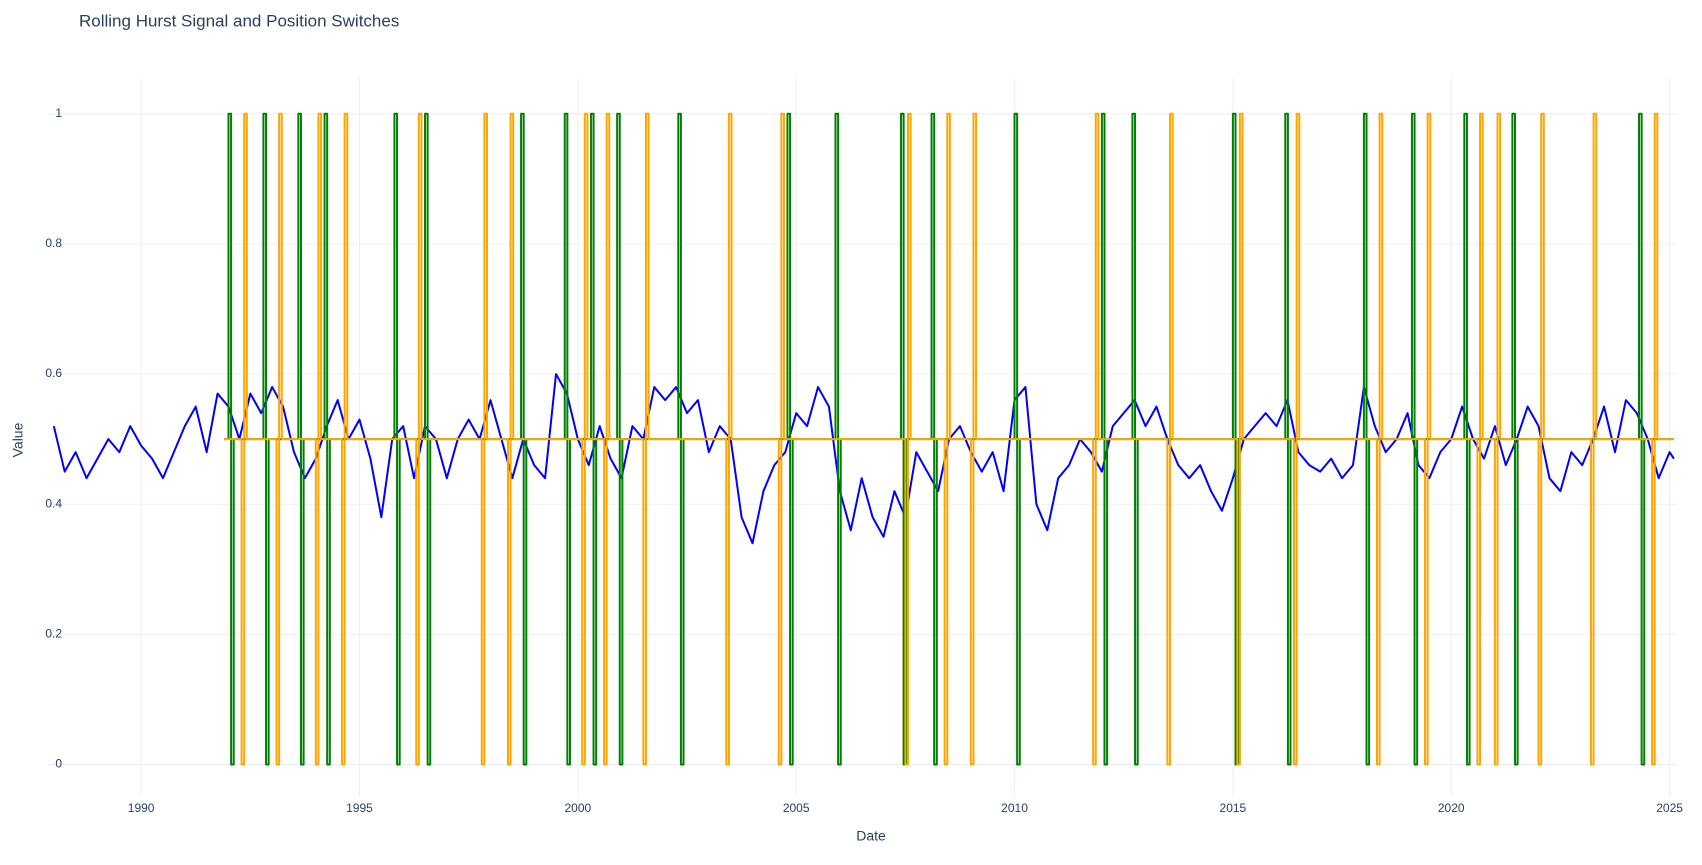 This screenshot has height=865, width=1702. What do you see at coordinates (796, 808) in the screenshot?
I see `x-tick-label: 2005` at bounding box center [796, 808].